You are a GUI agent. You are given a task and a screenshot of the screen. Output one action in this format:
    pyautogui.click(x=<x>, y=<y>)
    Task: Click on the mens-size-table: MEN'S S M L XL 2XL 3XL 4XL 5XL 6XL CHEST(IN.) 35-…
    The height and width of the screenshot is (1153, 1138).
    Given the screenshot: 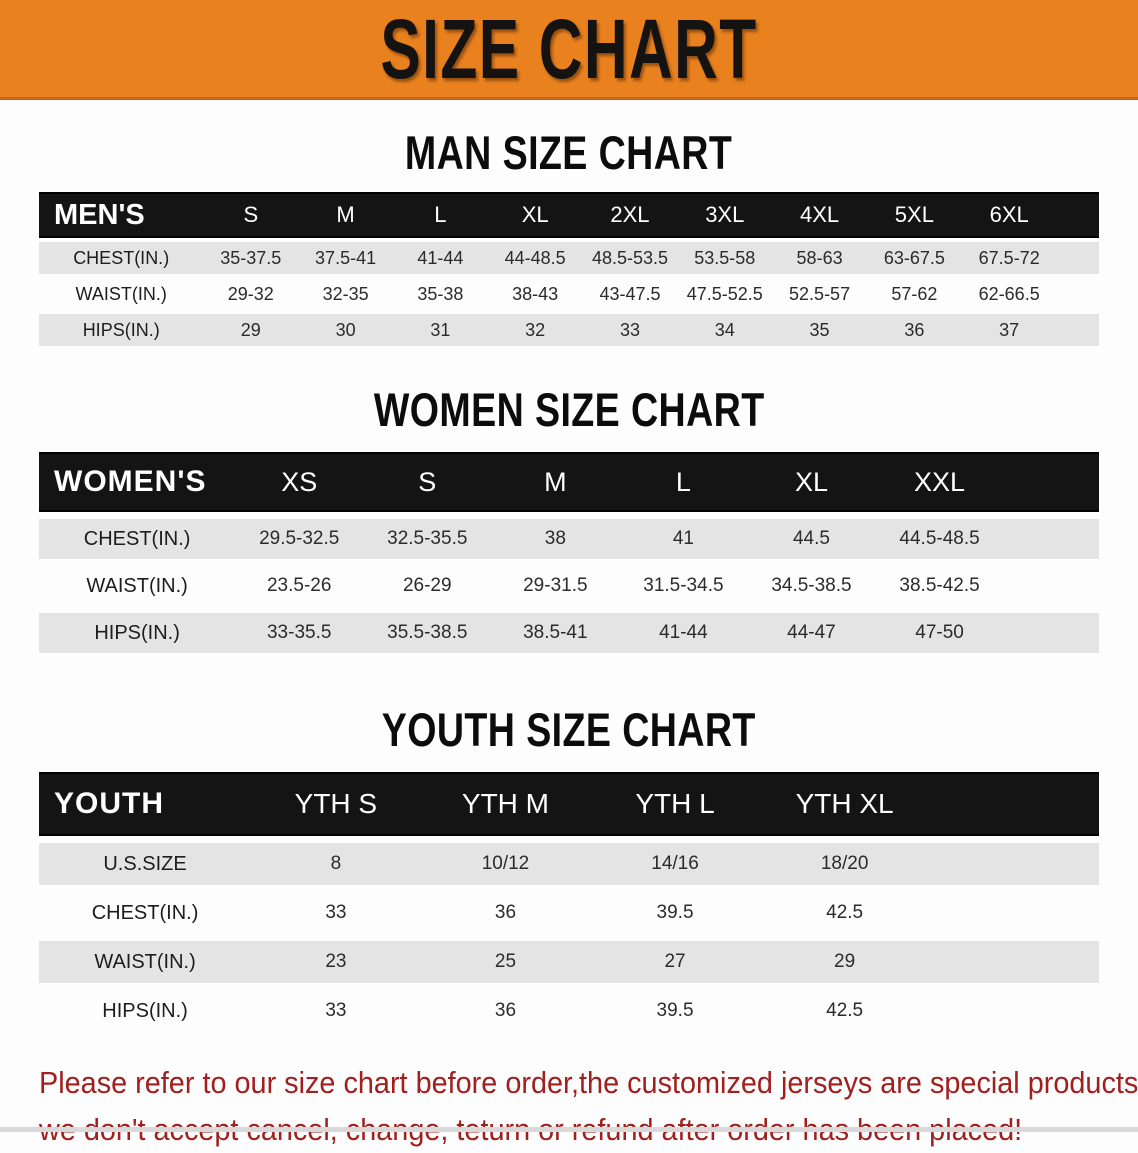 What is the action you would take?
    pyautogui.click(x=569, y=269)
    